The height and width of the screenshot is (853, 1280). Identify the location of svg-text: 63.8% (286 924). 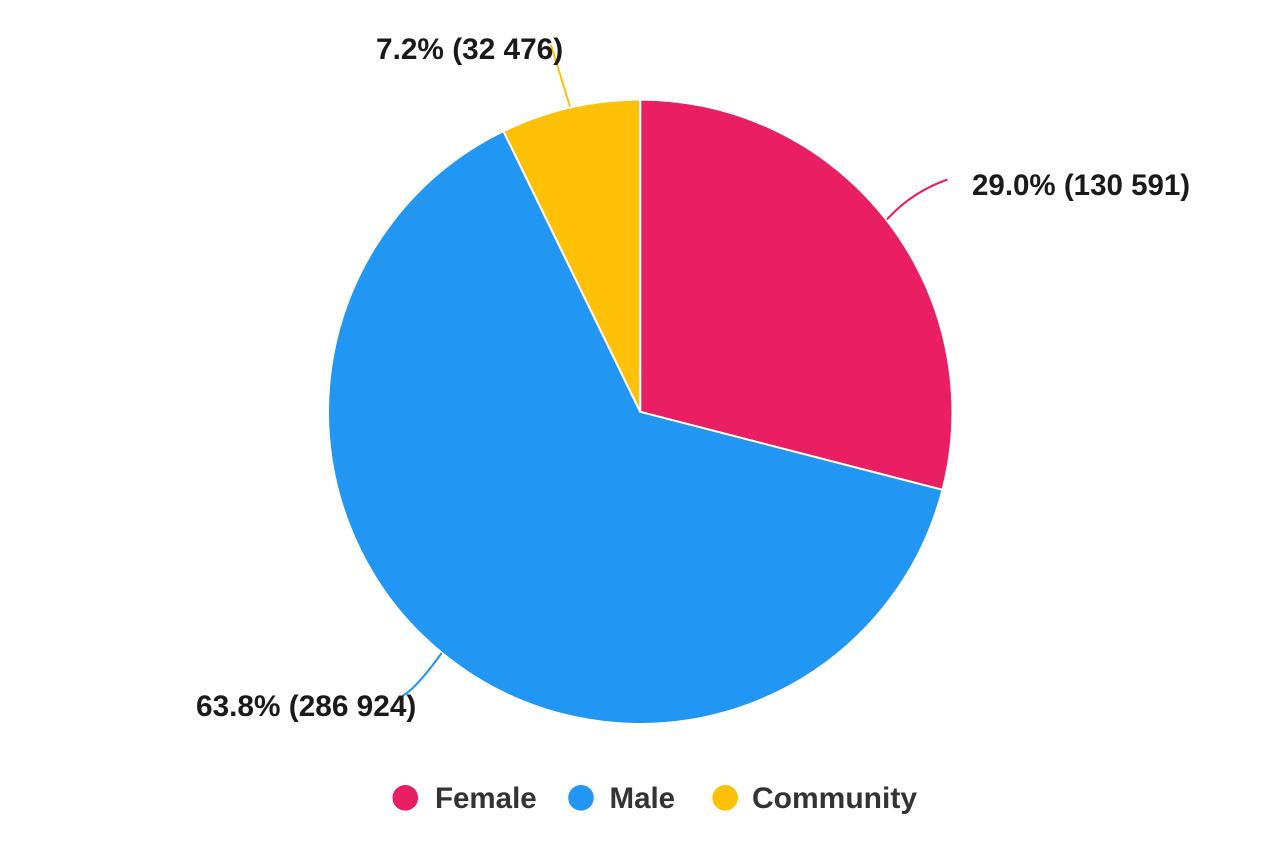
(306, 706).